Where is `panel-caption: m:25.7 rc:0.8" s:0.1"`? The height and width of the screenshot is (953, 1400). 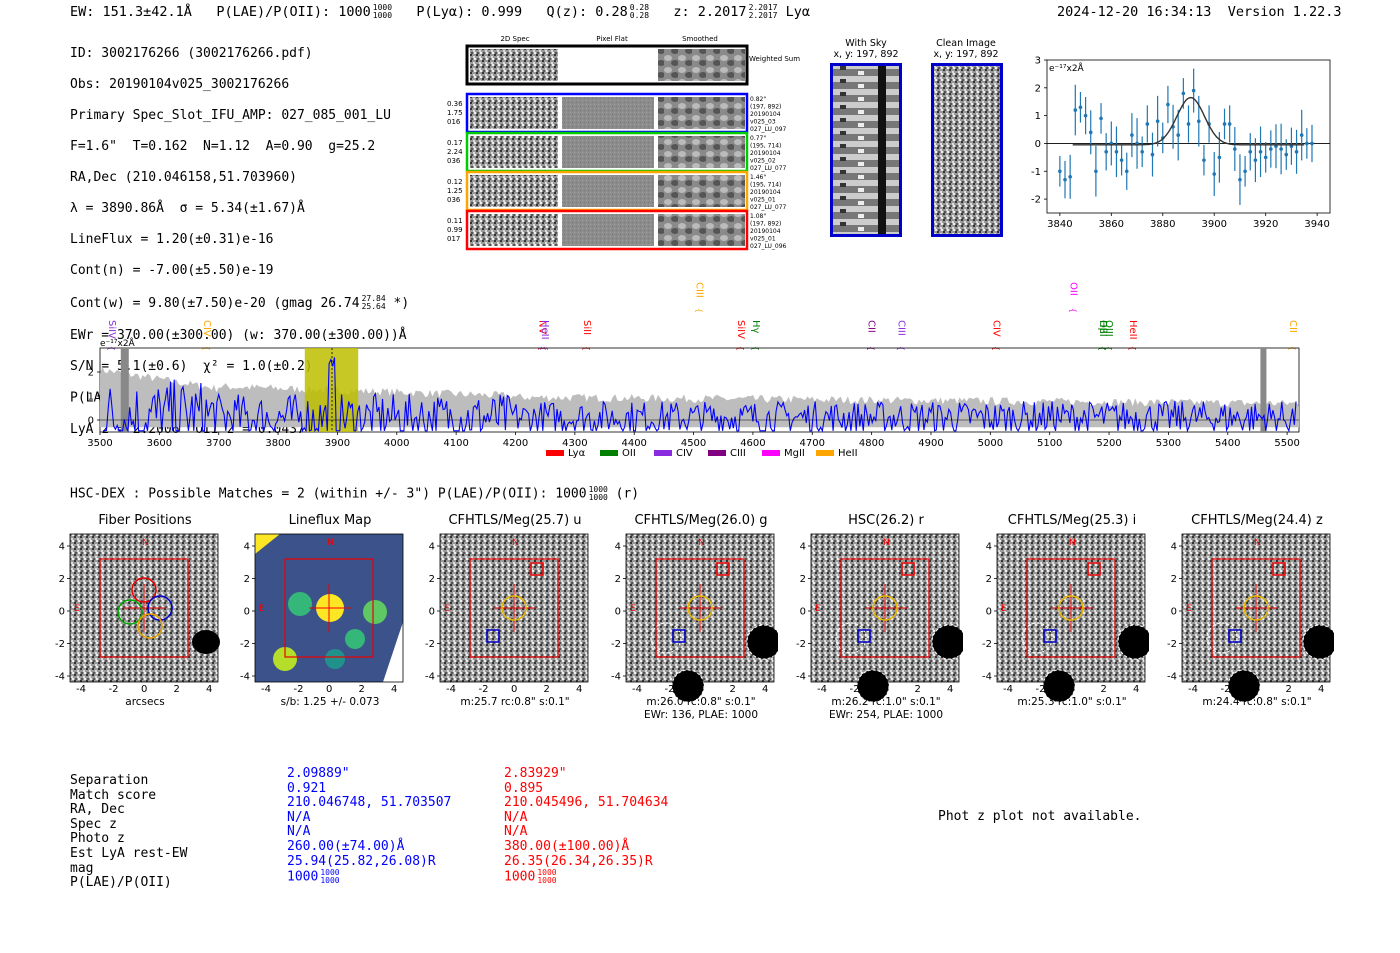
panel-caption: m:25.7 rc:0.8" s:0.1" is located at coordinates (515, 702).